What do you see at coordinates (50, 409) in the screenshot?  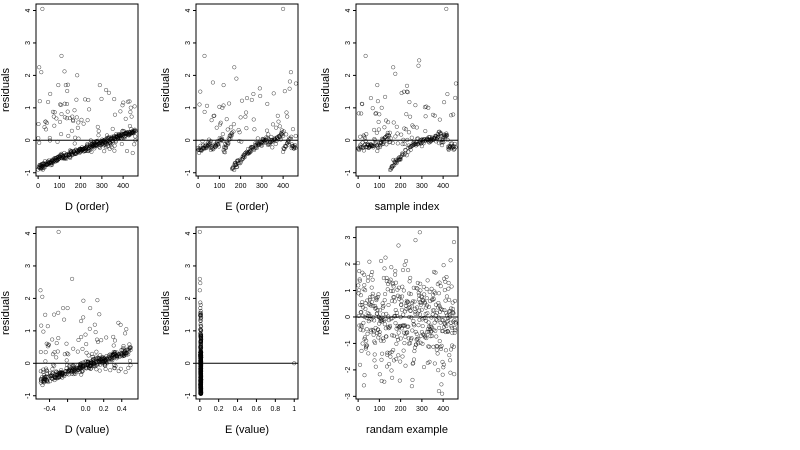 I see `x-tick-label: -0.4` at bounding box center [50, 409].